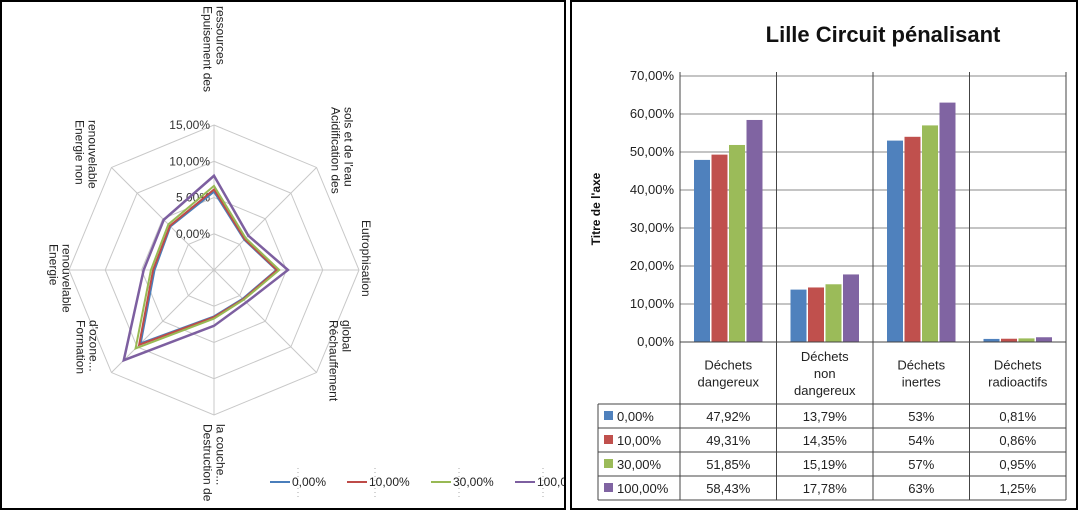 This screenshot has width=1080, height=512. Describe the element at coordinates (825, 440) in the screenshot. I see `data-table-cell: 14,35%` at that location.